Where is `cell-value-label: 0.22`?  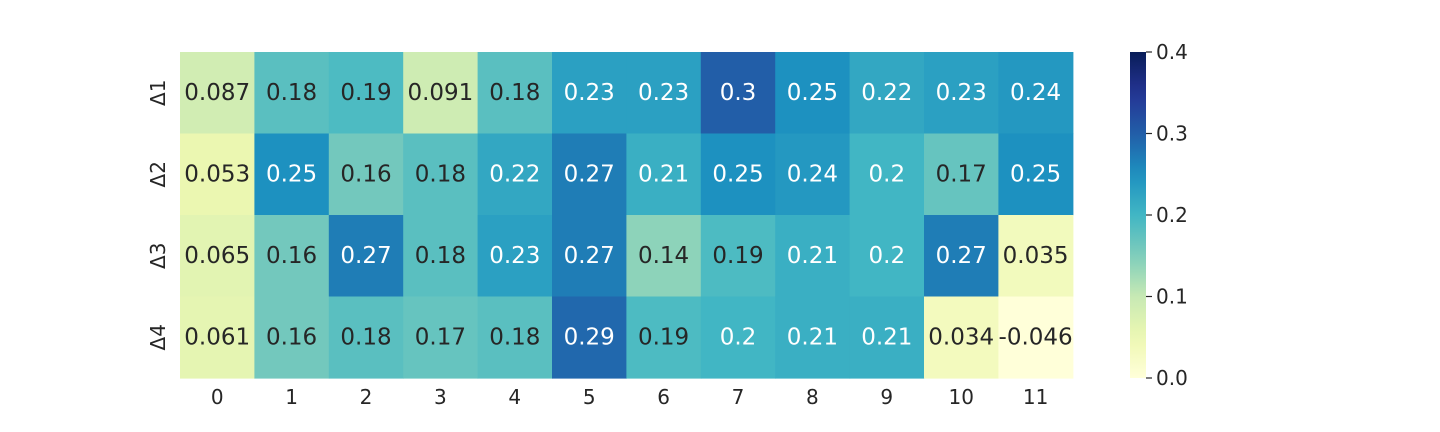 cell-value-label: 0.22 is located at coordinates (514, 174).